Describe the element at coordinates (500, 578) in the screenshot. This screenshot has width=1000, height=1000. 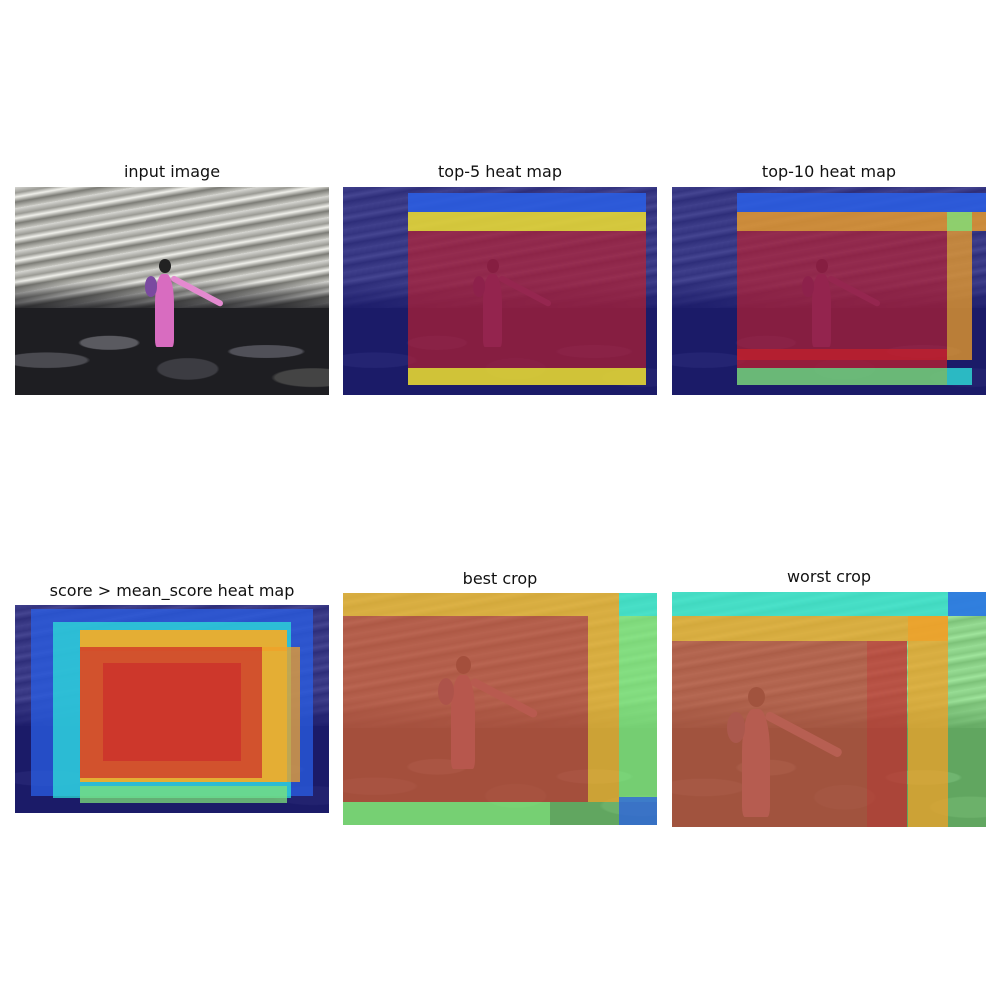
I see `panel-title: best crop` at that location.